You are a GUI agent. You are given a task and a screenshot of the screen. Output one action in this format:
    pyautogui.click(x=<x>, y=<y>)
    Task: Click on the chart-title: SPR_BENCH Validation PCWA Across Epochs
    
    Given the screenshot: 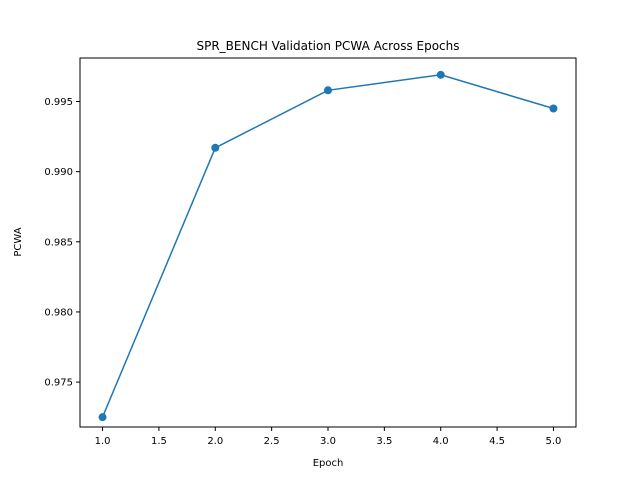 What is the action you would take?
    pyautogui.click(x=327, y=46)
    